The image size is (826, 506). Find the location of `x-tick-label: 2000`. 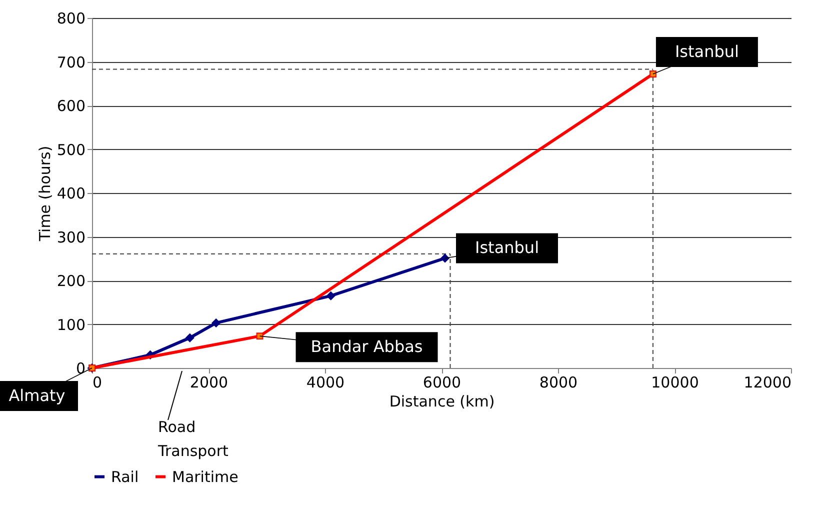

x-tick-label: 2000 is located at coordinates (209, 383).